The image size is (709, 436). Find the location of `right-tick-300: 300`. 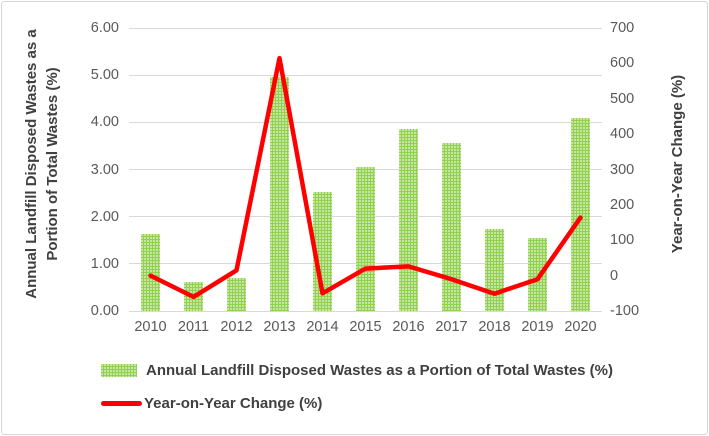

right-tick-300: 300 is located at coordinates (622, 169).